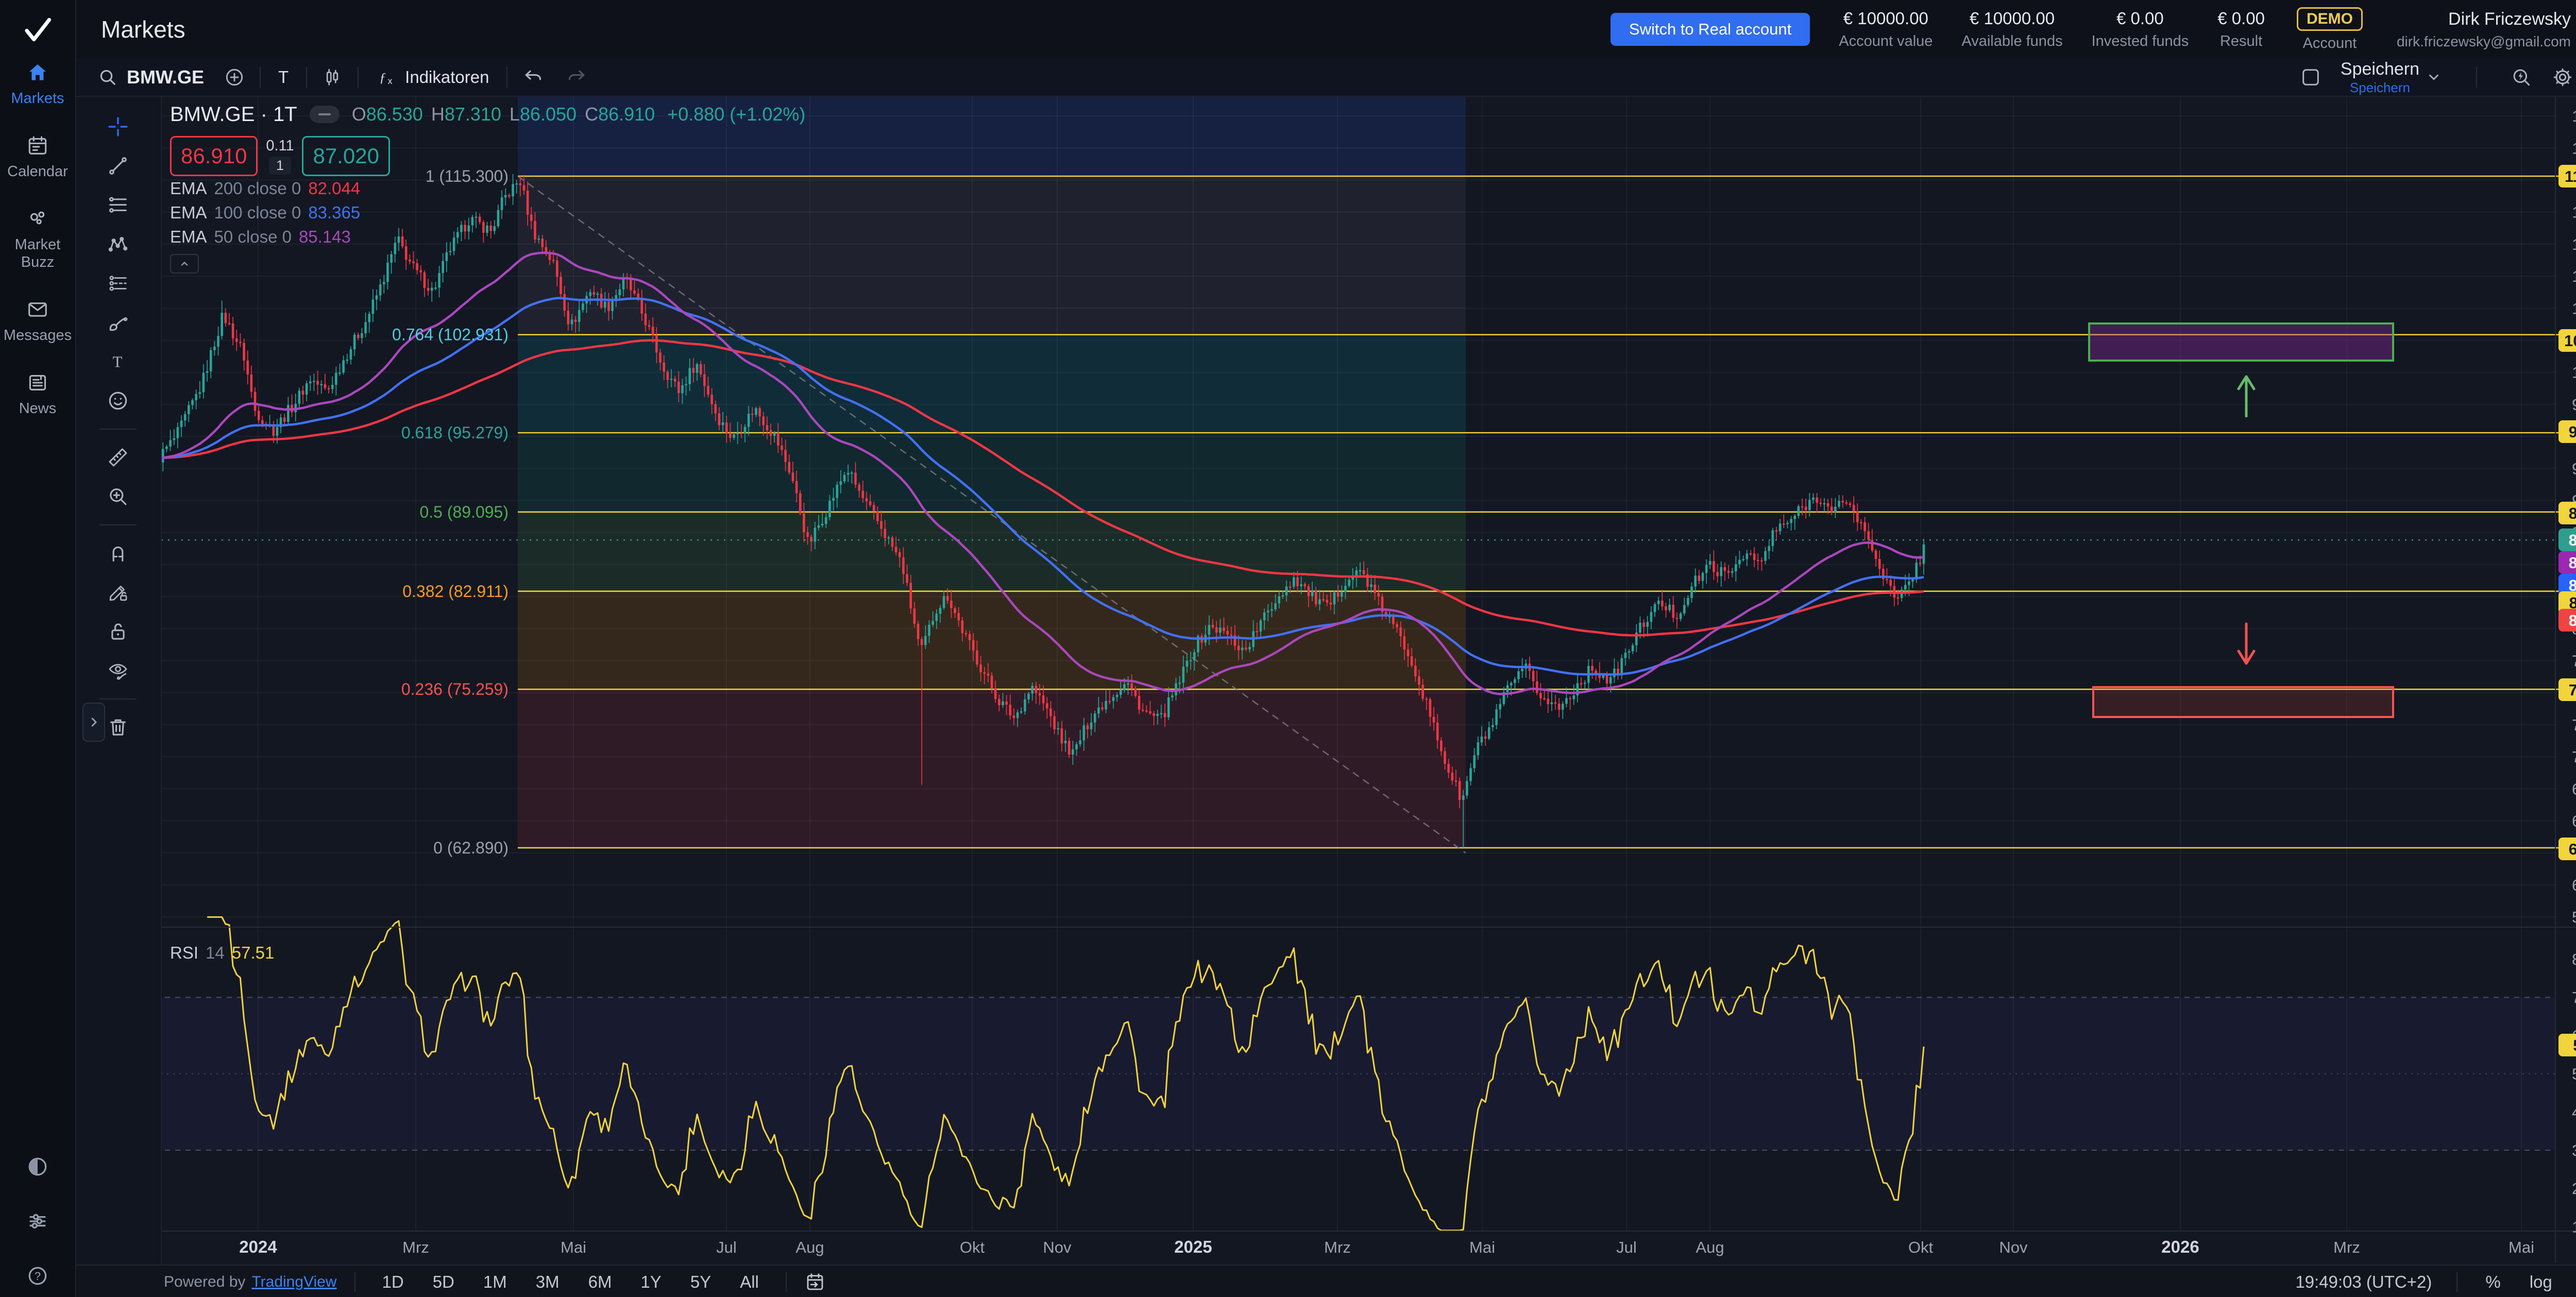  I want to click on svg-text: 20.00, so click(2574, 1189).